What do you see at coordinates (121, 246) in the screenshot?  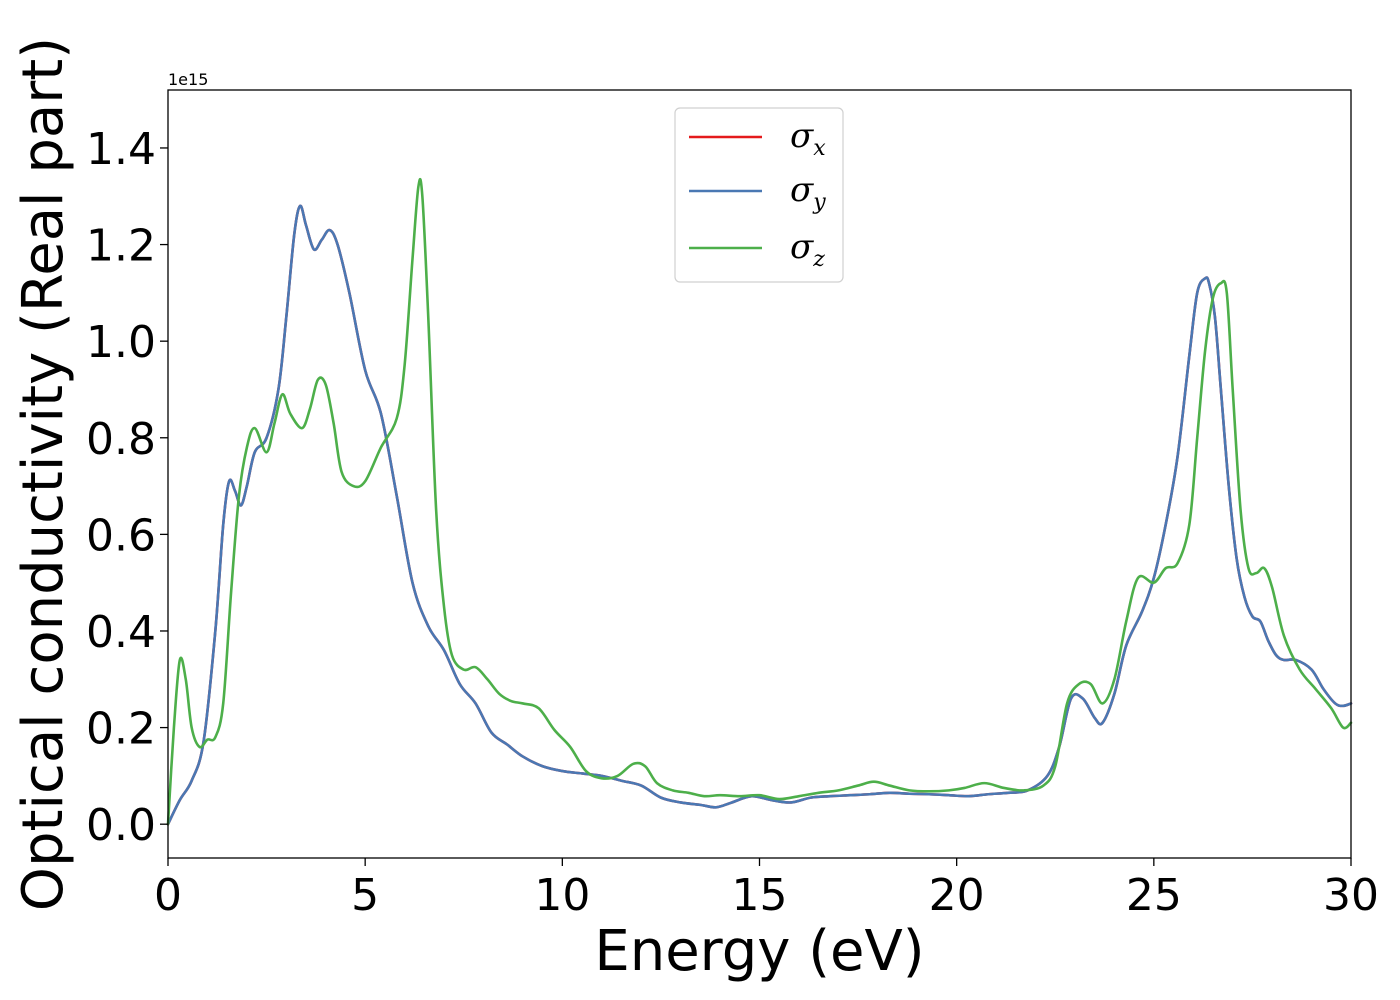 I see `y-tick-label: 1.2` at bounding box center [121, 246].